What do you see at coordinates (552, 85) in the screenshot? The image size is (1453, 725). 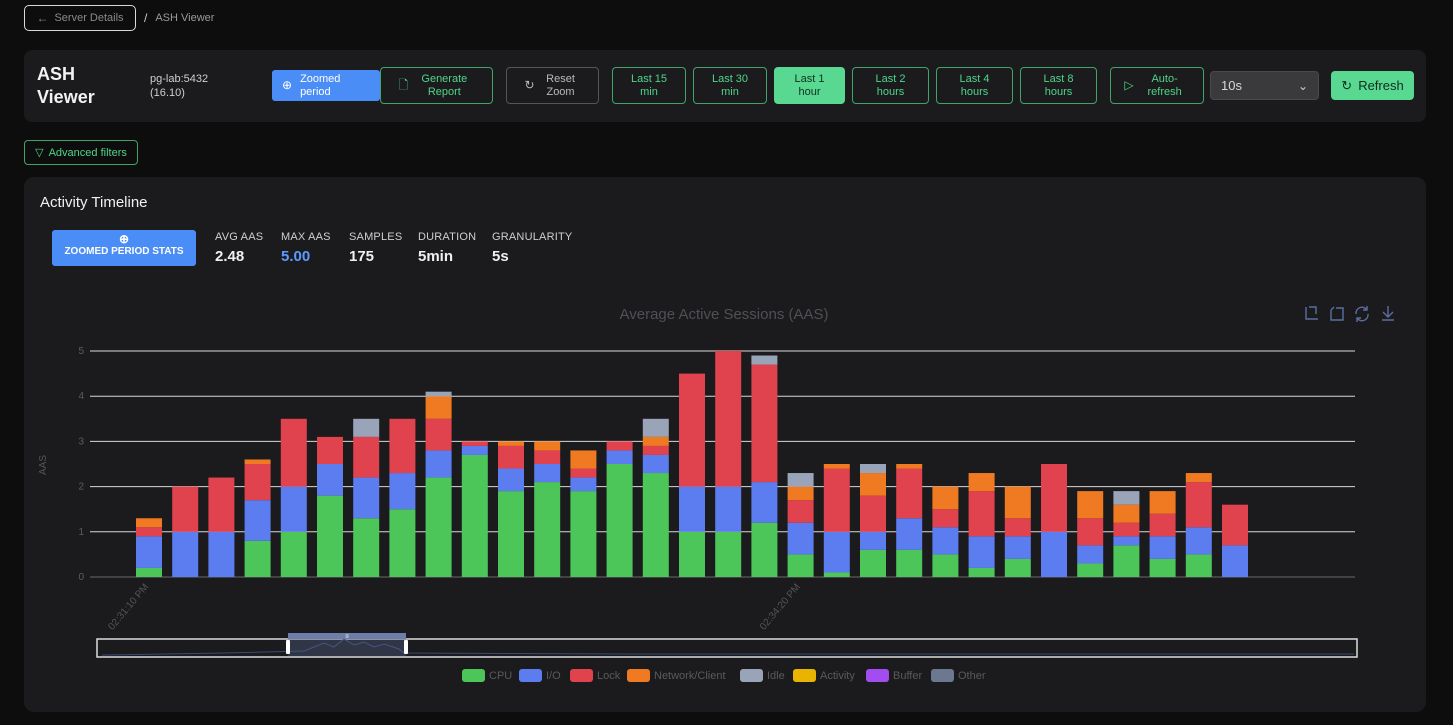 I see `reset-zoom-button: ↻ Reset Zoom` at bounding box center [552, 85].